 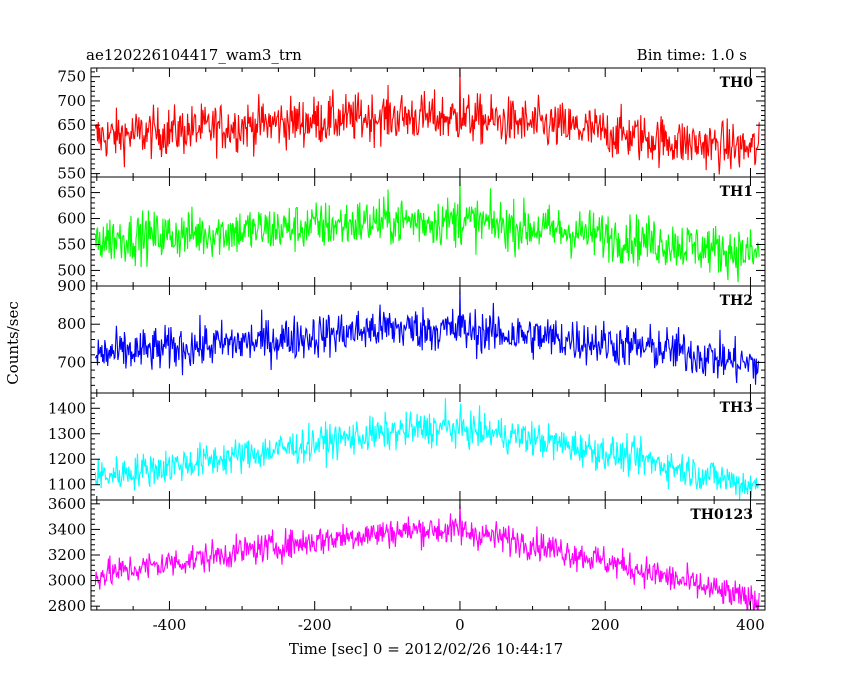 I want to click on x-tick-label: 200, so click(x=605, y=625).